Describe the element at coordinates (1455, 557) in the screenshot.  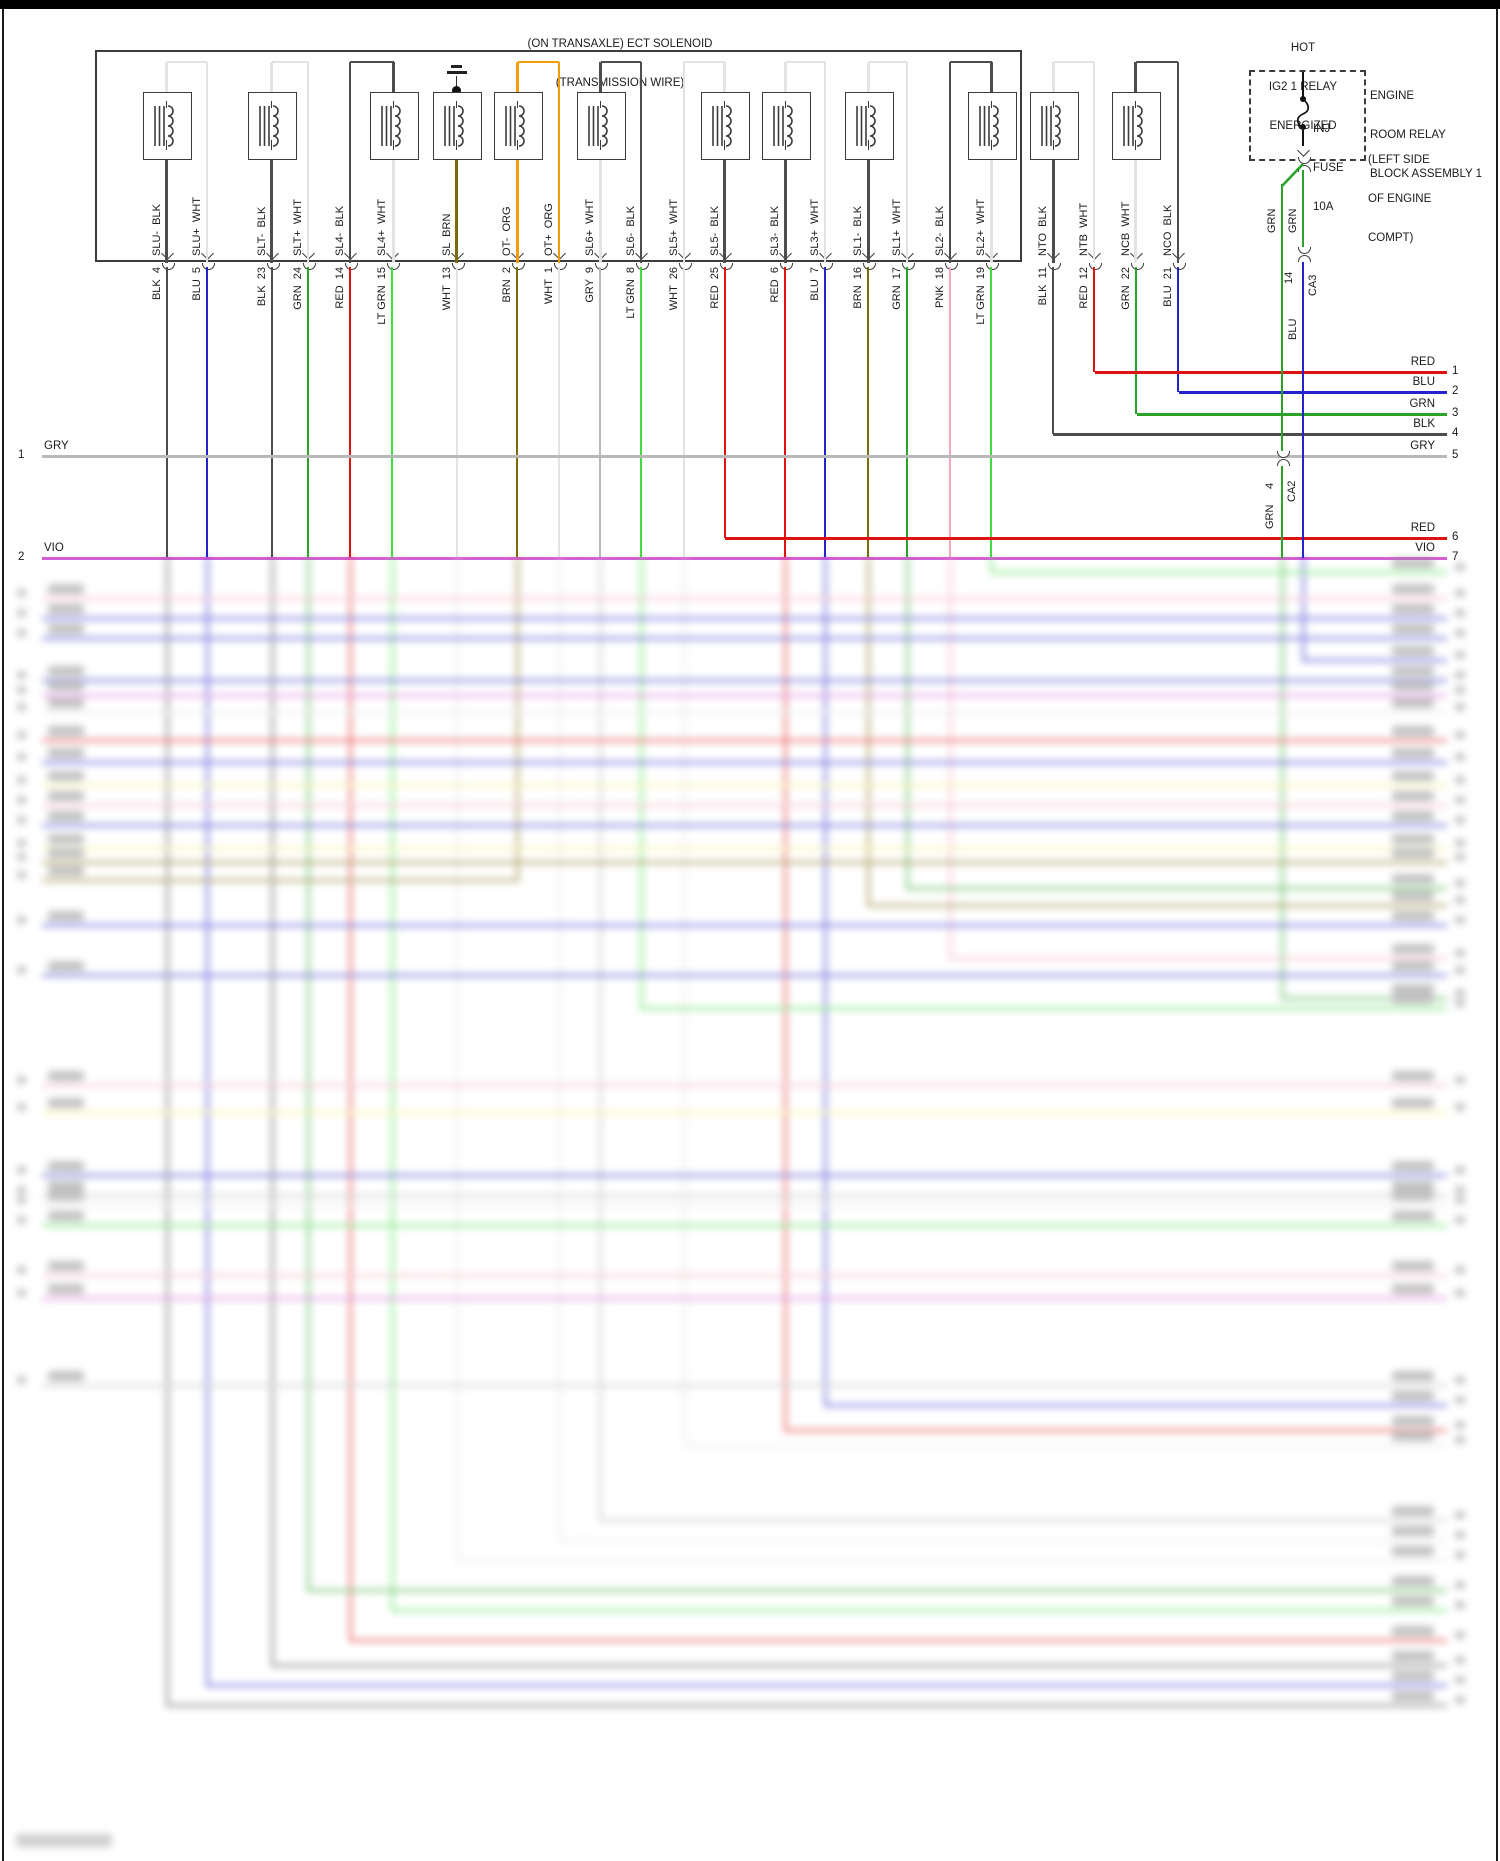
I see `circuit-number: 7` at that location.